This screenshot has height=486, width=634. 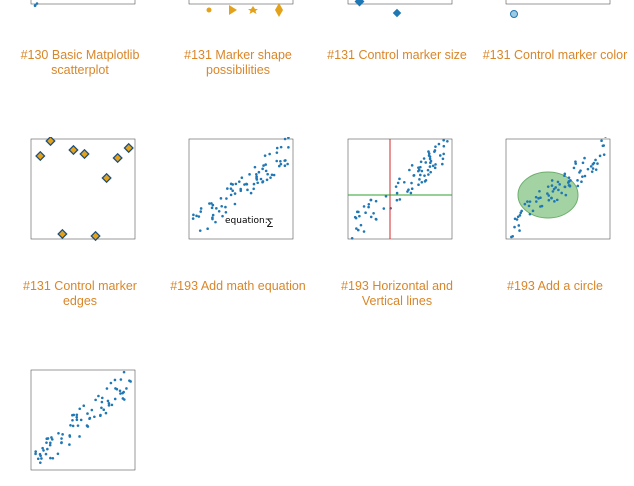 I want to click on caption-link: #193 Add a circle, so click(x=555, y=286).